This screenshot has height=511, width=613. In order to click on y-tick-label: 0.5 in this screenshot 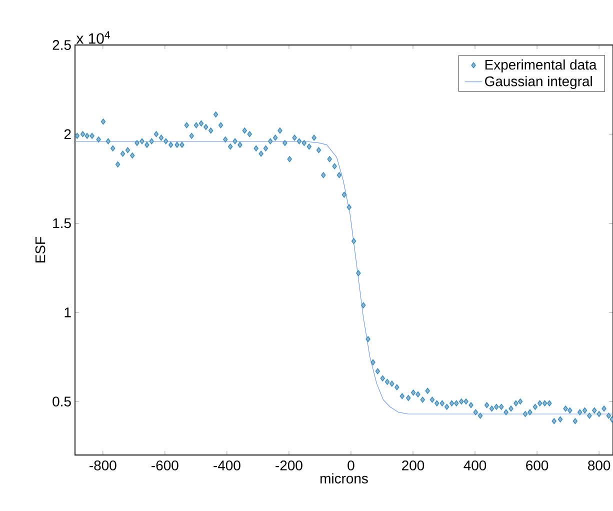, I will do `click(61, 401)`.